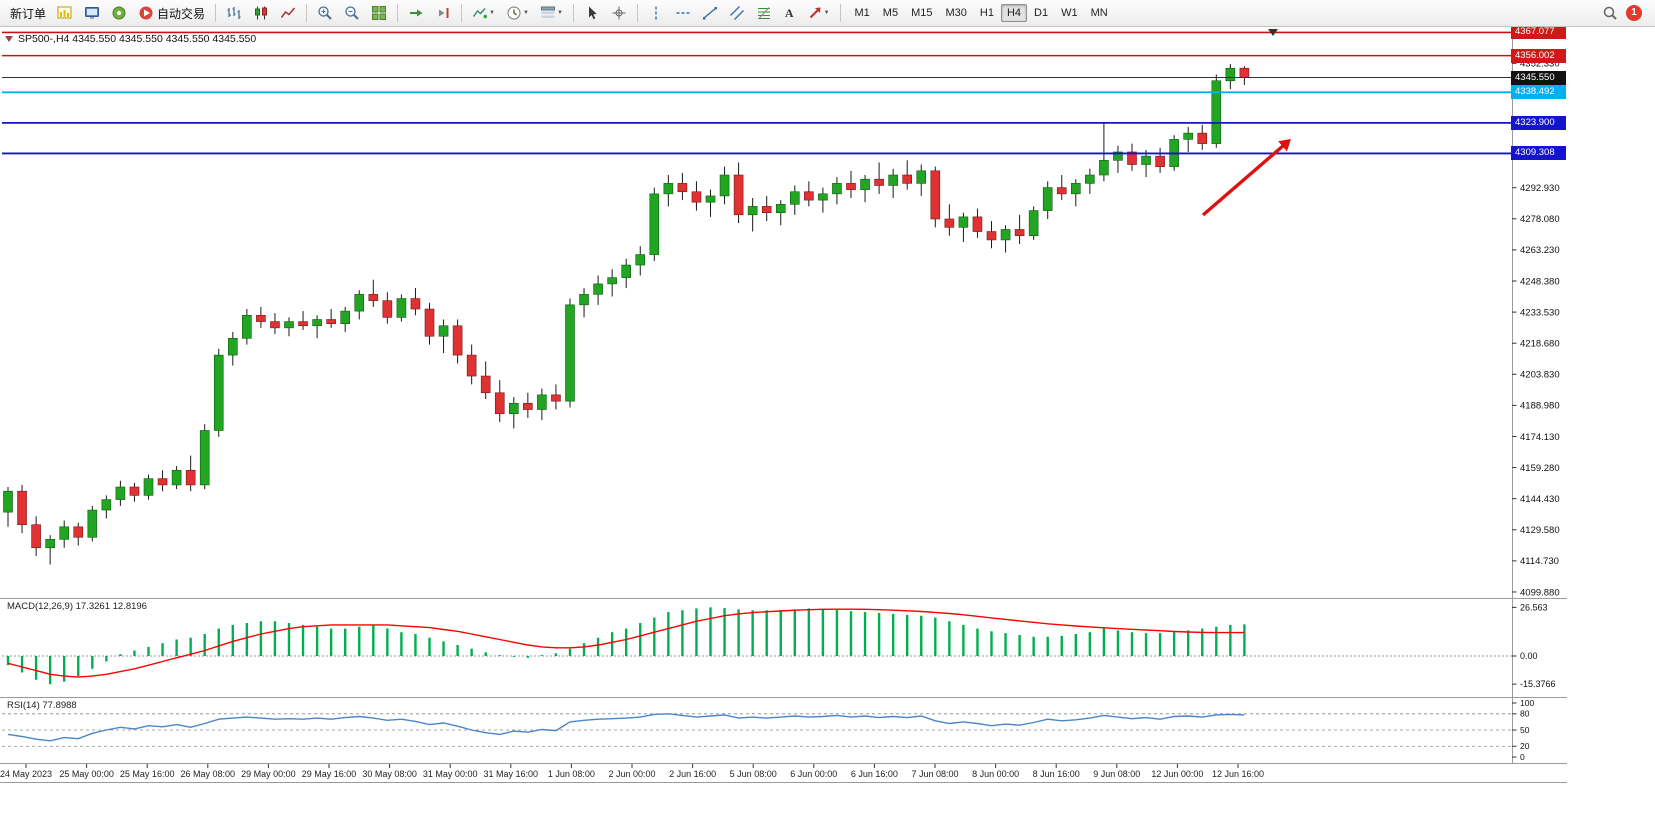  I want to click on timeframe-button-m5: M5, so click(890, 13).